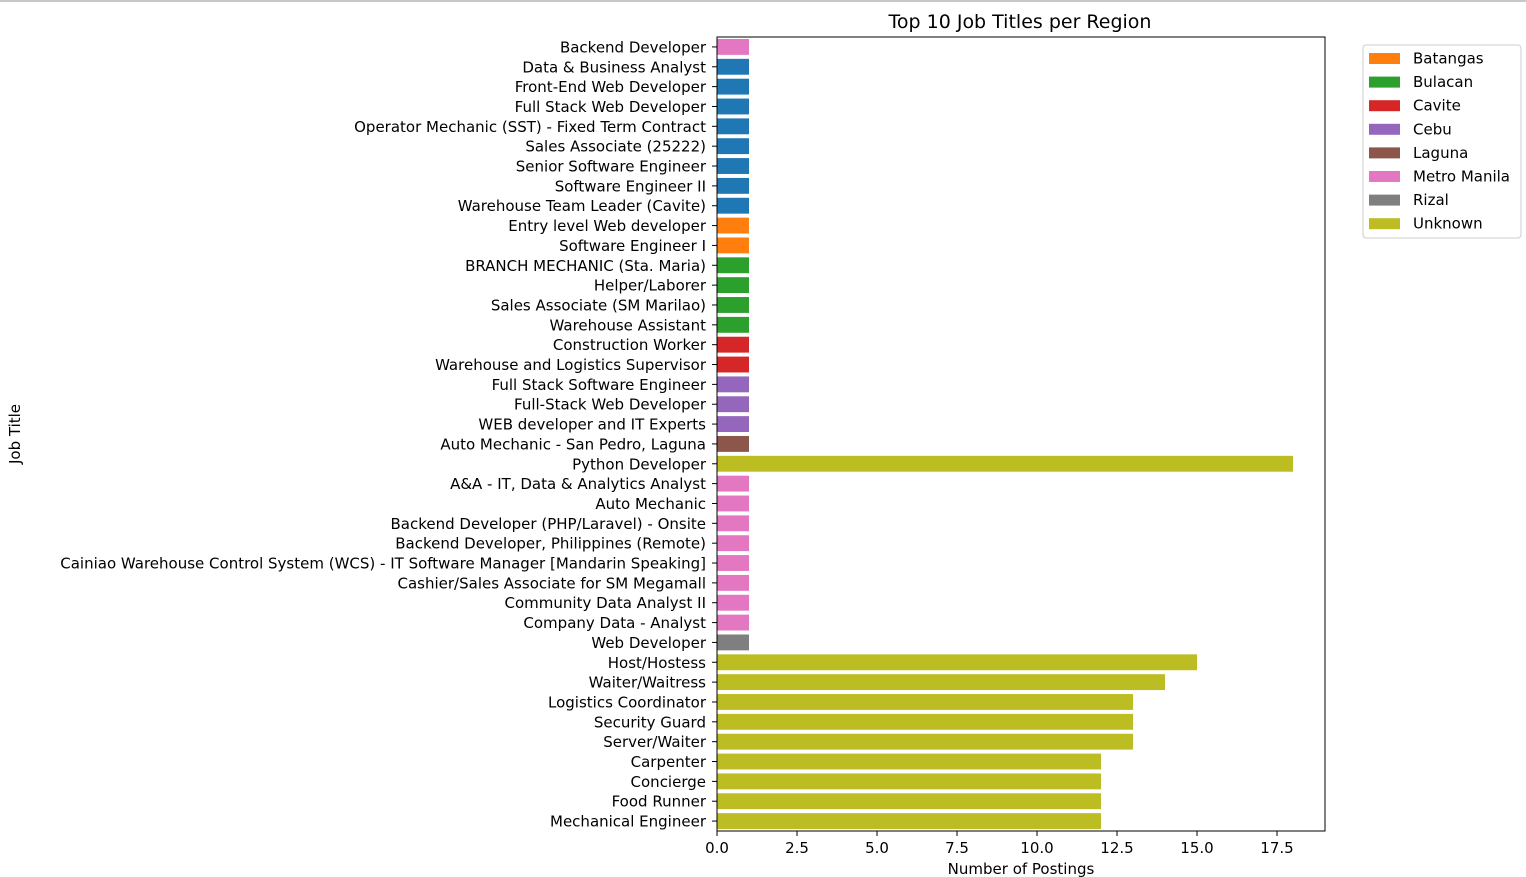 Image resolution: width=1526 pixels, height=877 pixels. What do you see at coordinates (1448, 59) in the screenshot?
I see `legend-entry-label: Batangas` at bounding box center [1448, 59].